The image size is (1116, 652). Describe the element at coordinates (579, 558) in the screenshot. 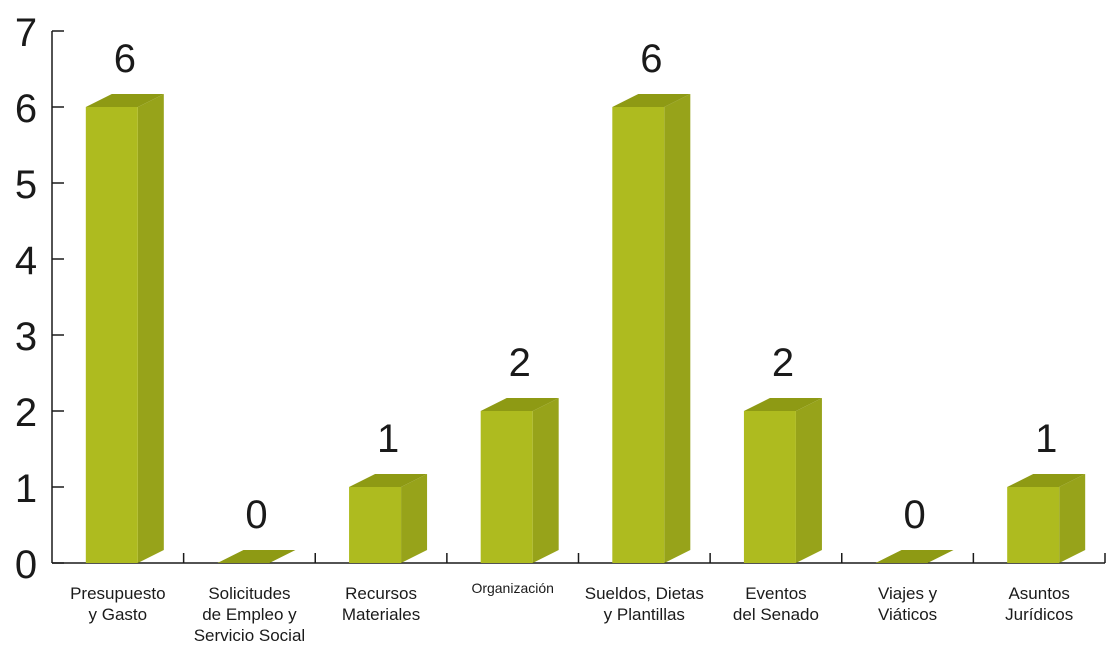

I see `x-axis` at that location.